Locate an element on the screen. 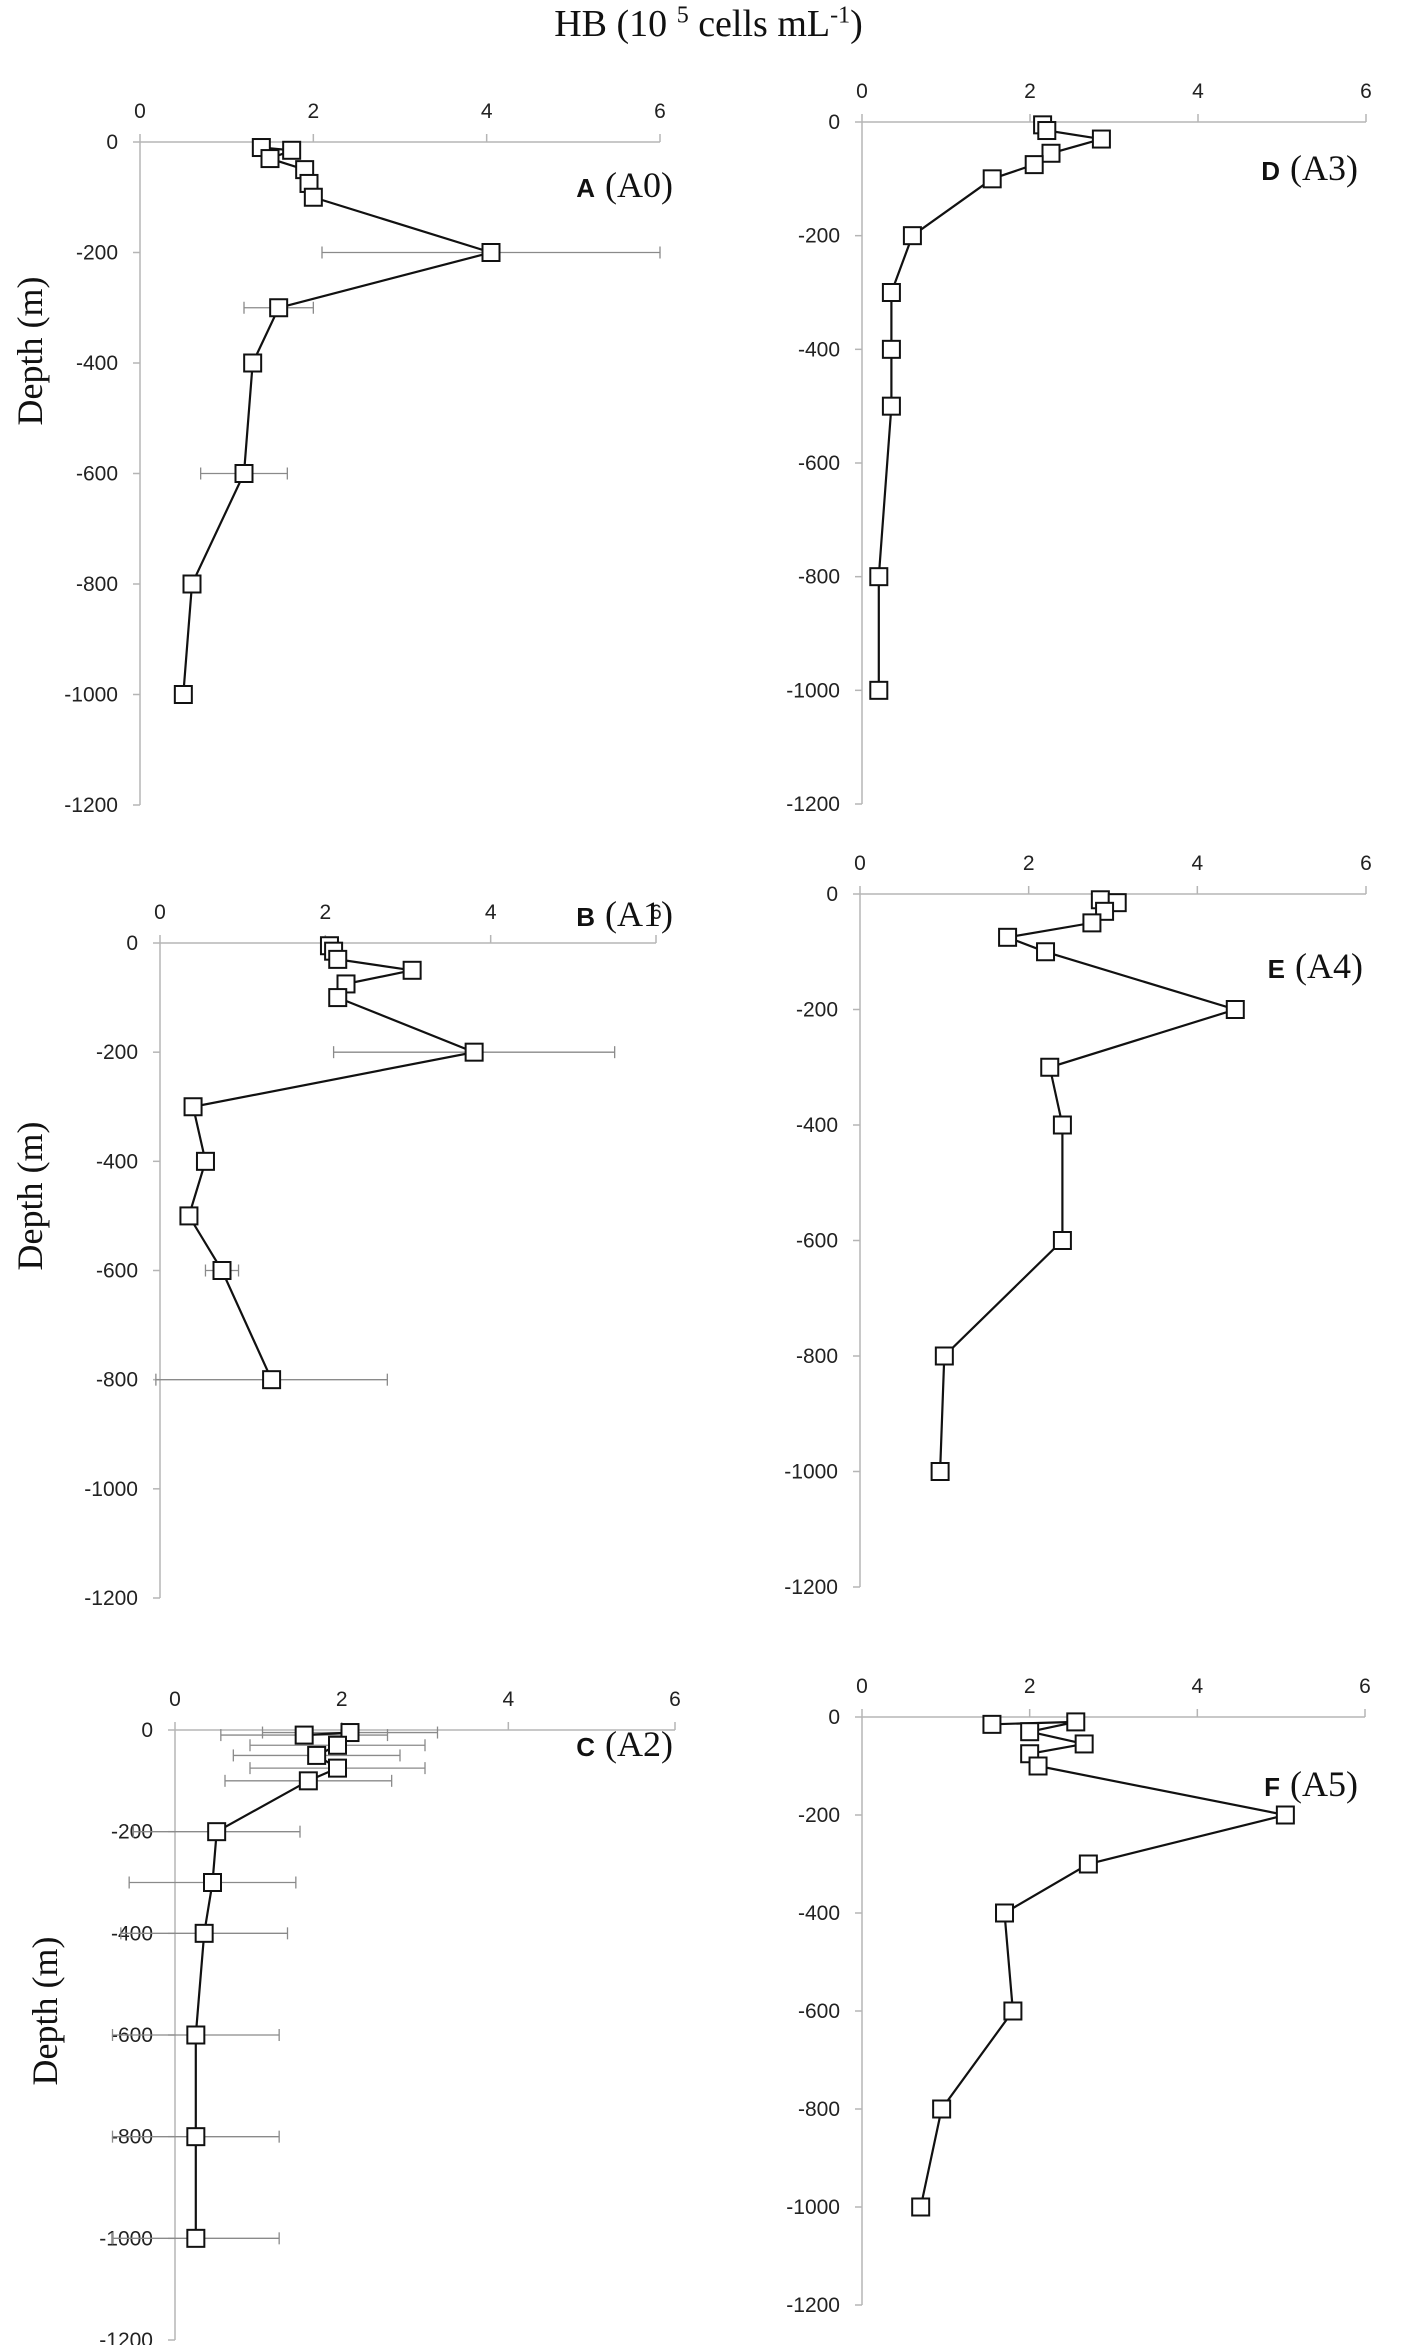 The width and height of the screenshot is (1417, 2345). y-tick-label: -400 is located at coordinates (117, 1161).